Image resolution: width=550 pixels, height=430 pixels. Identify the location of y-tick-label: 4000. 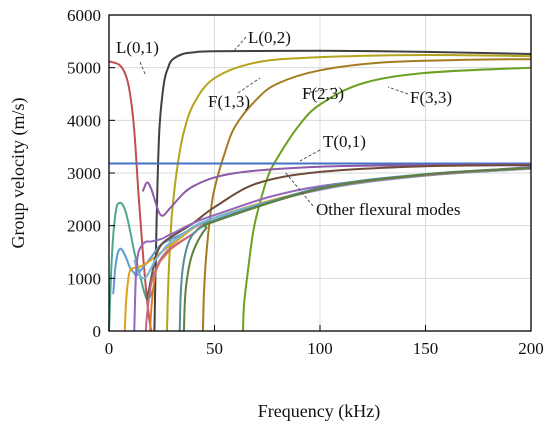
(84, 120).